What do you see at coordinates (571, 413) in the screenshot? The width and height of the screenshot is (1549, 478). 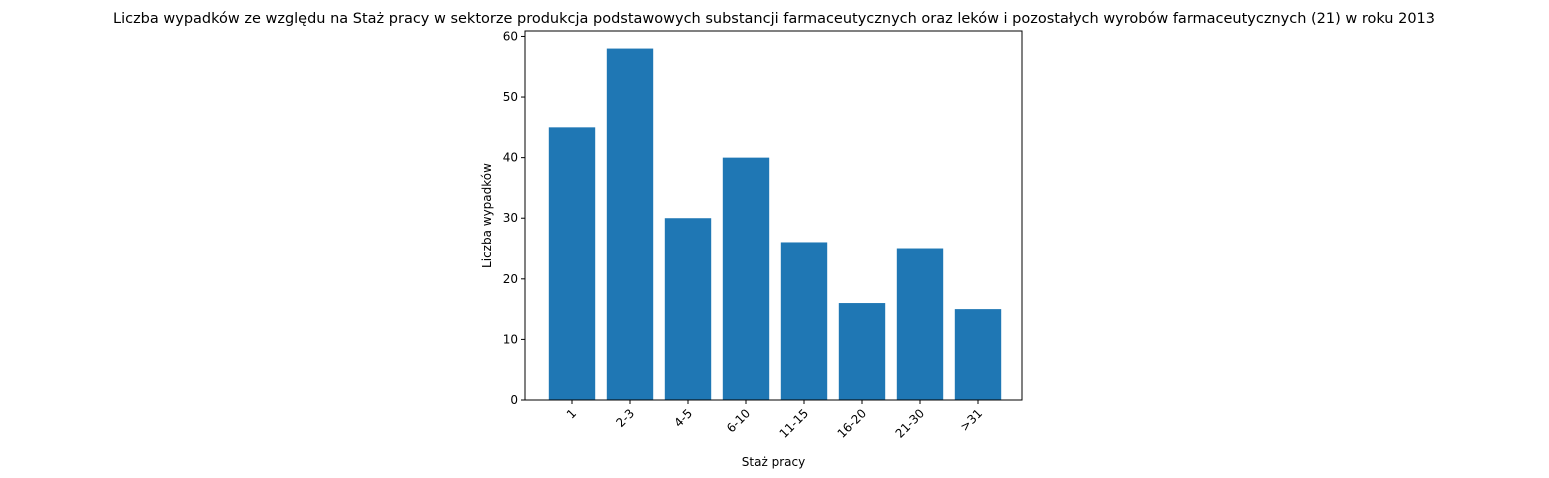 I see `x-tick-label: 1` at bounding box center [571, 413].